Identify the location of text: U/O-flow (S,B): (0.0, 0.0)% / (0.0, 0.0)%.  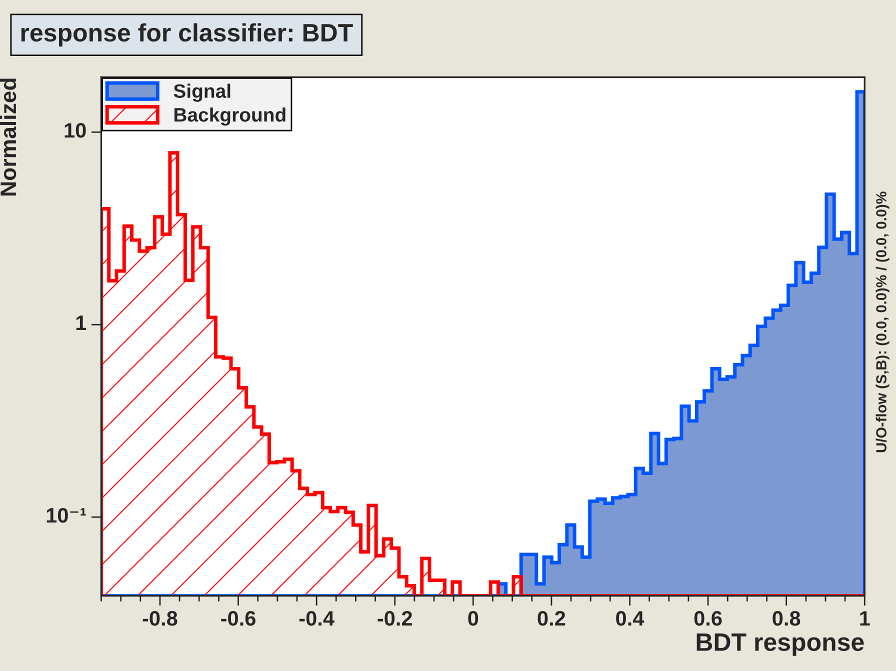
(883, 322).